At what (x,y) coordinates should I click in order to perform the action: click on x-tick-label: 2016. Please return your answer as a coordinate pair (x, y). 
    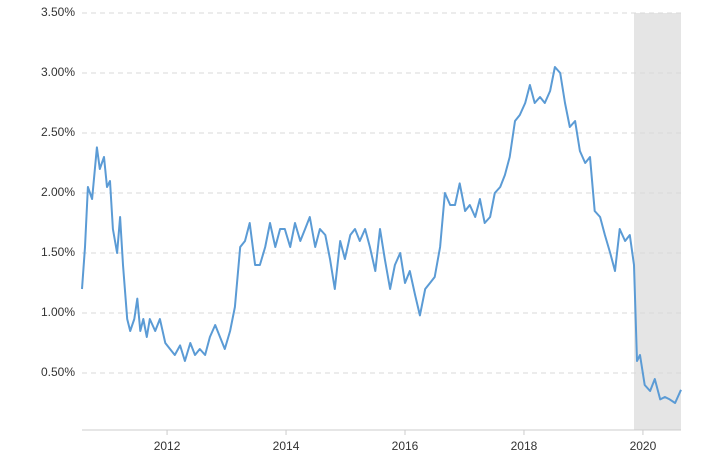
    Looking at the image, I should click on (405, 446).